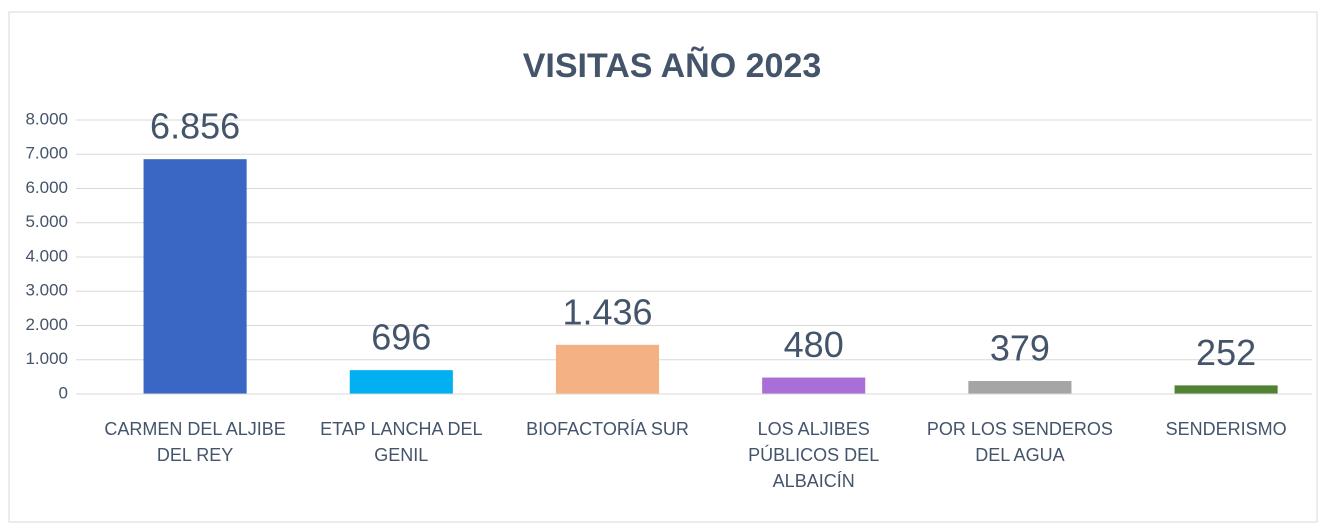  What do you see at coordinates (46, 221) in the screenshot?
I see `y-tick-label: 5.000` at bounding box center [46, 221].